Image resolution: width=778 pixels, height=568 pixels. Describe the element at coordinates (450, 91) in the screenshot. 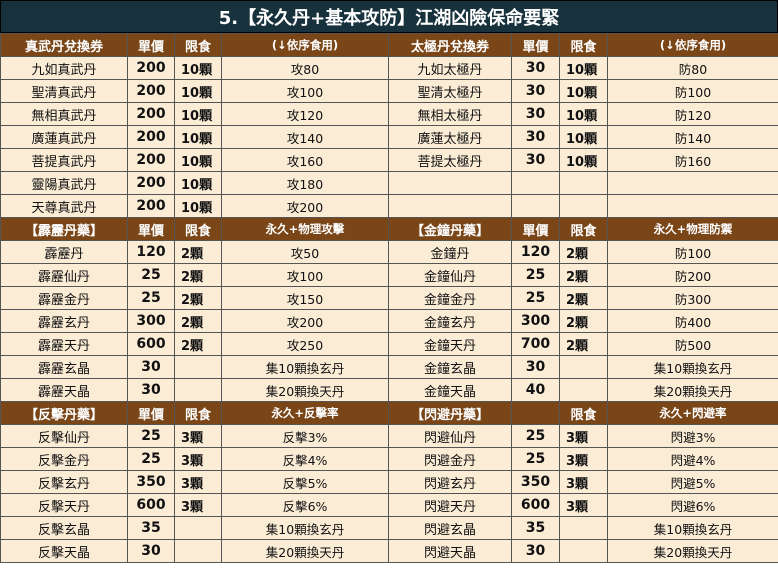

I see `item-name: 聖清太極丹` at that location.